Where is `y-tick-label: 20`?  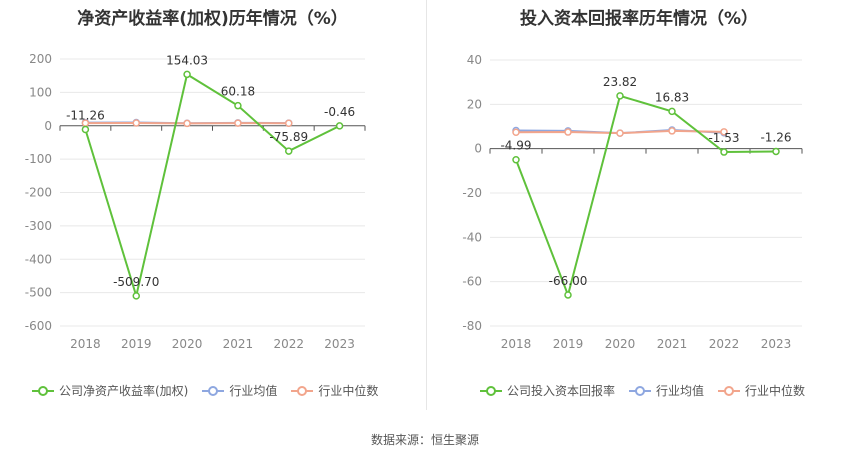
y-tick-label: 20 is located at coordinates (474, 104).